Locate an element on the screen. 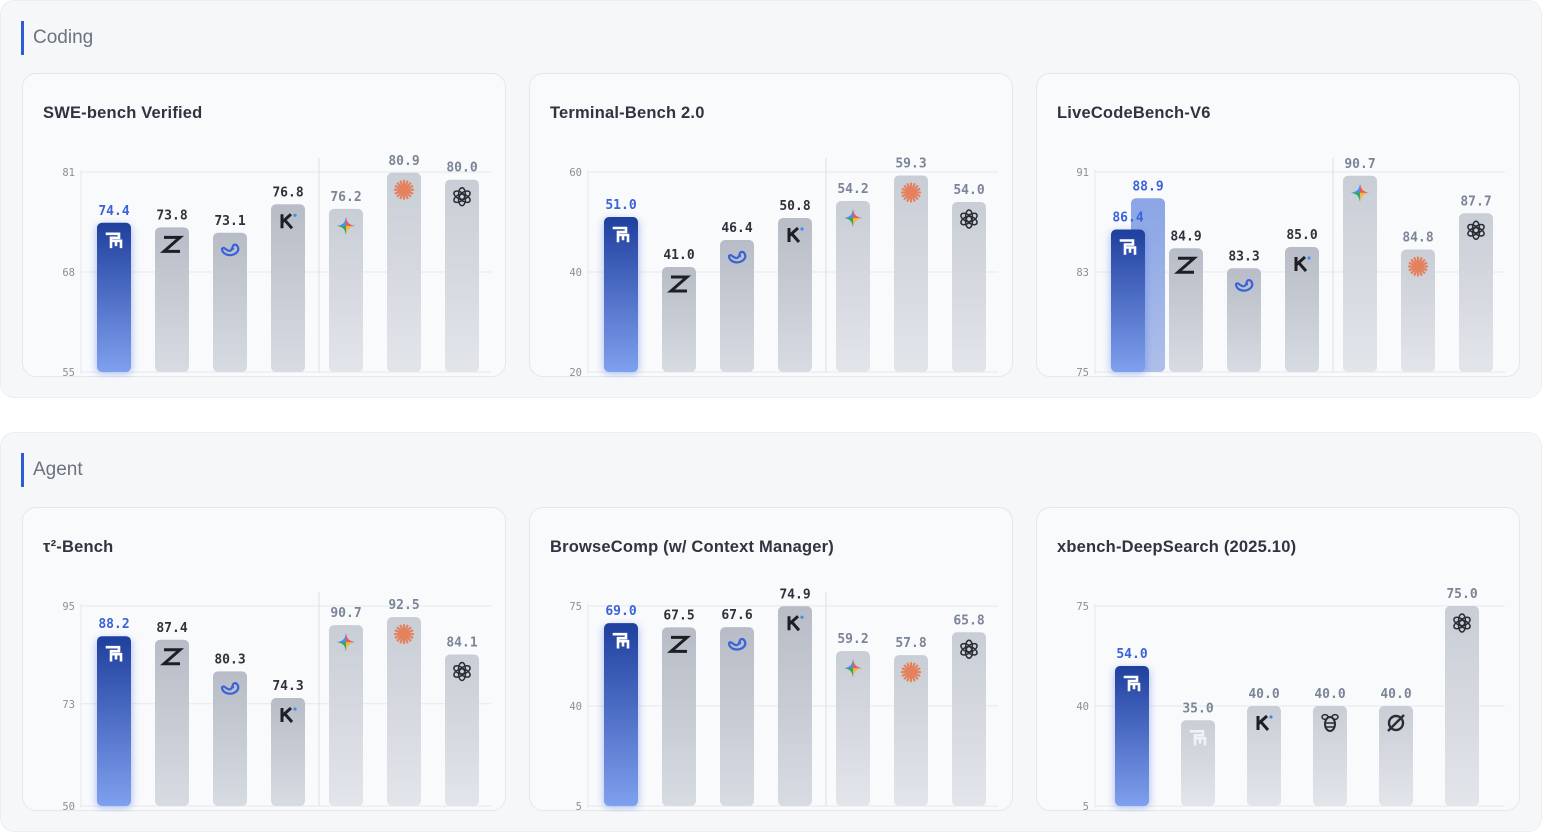 This screenshot has width=1550, height=837. y-tick-label: 5 is located at coordinates (1086, 806).